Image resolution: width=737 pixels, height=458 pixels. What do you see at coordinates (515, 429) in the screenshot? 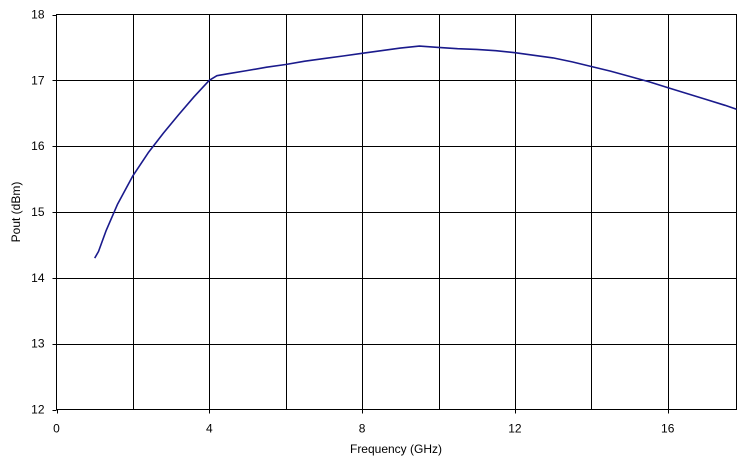
I see `x-tick-label: 12` at bounding box center [515, 429].